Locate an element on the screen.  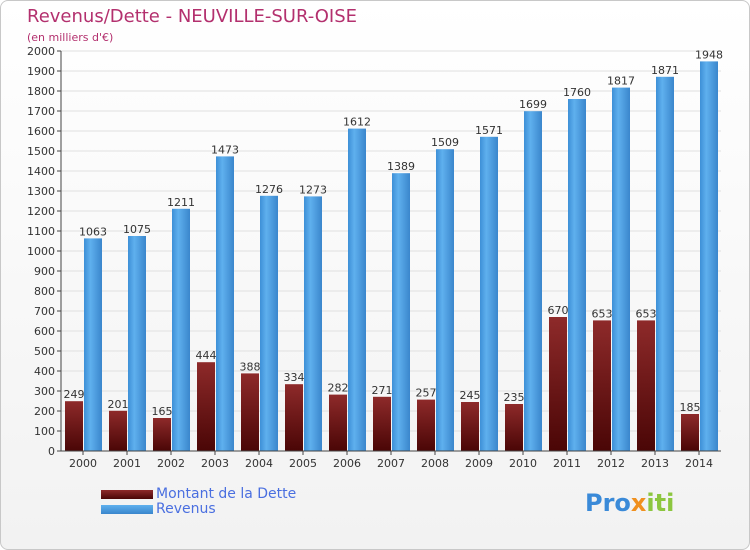
data-label-revenus: 1699 is located at coordinates (533, 104).